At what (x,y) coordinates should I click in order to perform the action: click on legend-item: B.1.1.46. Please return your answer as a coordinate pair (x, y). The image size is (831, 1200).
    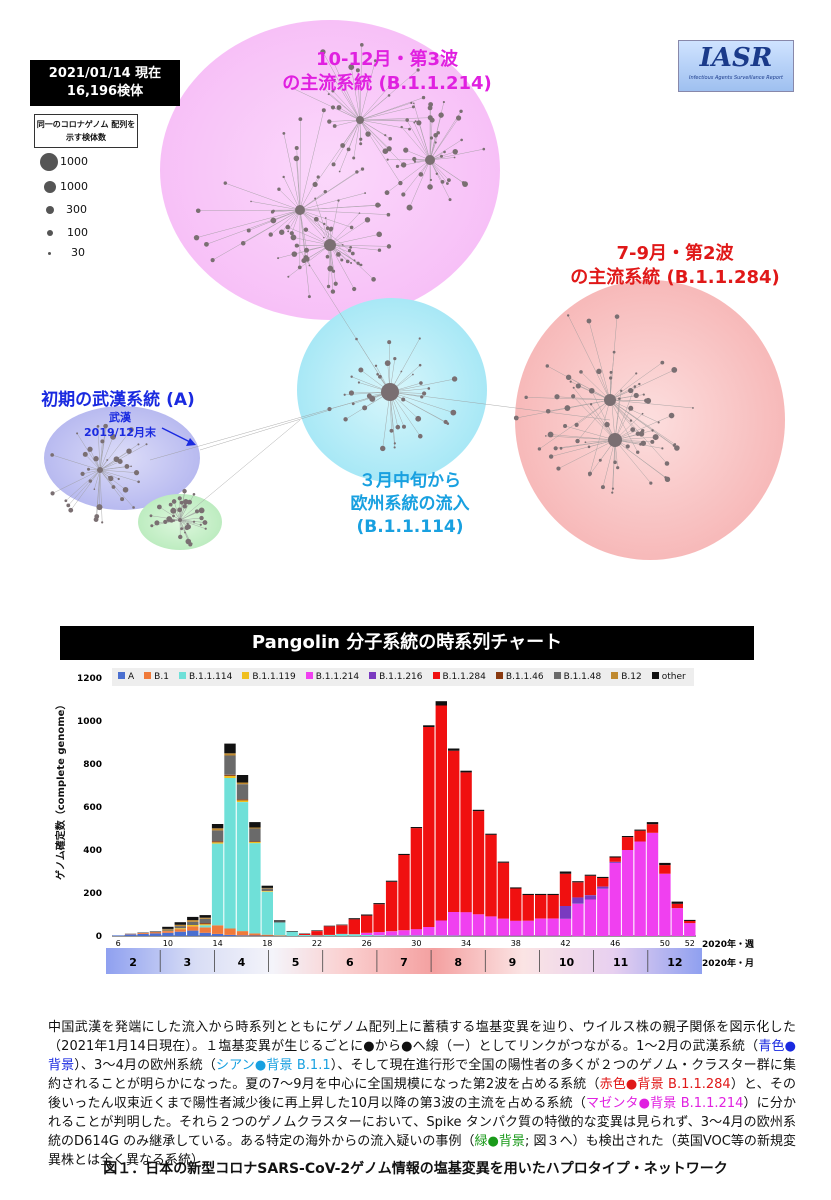
    Looking at the image, I should click on (519, 677).